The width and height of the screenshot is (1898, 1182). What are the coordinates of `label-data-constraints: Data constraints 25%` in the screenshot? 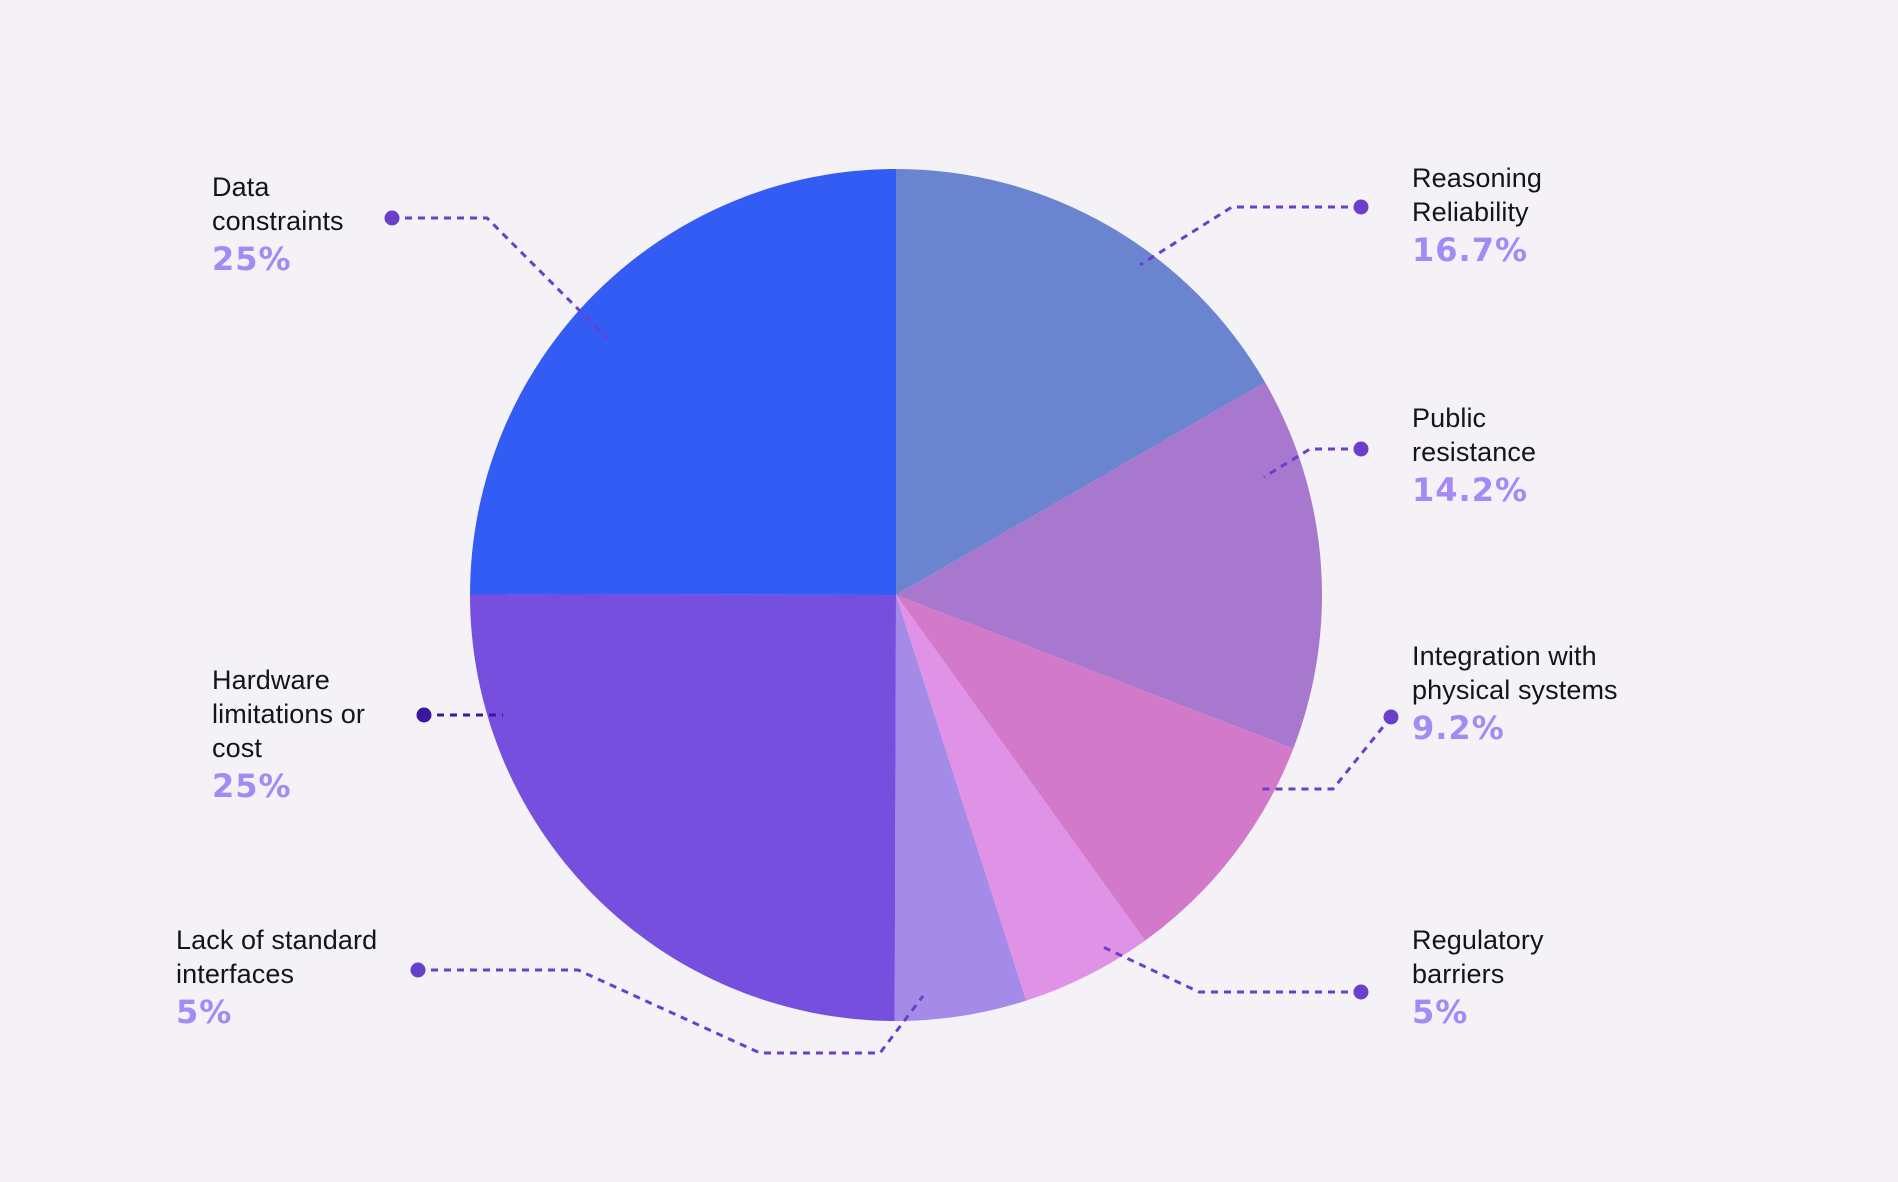 It's located at (278, 225).